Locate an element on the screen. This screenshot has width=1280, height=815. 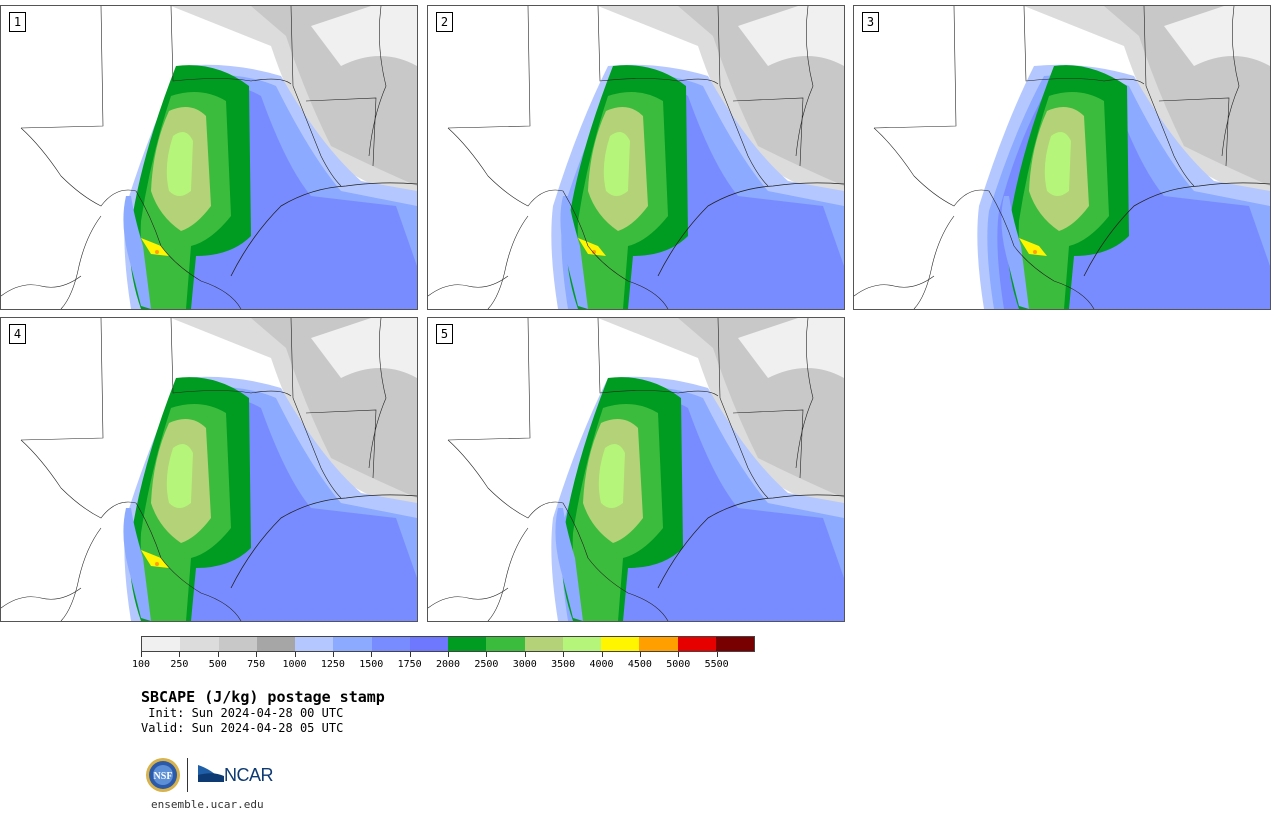
stamp-panel-4: 4 is located at coordinates (209, 469).